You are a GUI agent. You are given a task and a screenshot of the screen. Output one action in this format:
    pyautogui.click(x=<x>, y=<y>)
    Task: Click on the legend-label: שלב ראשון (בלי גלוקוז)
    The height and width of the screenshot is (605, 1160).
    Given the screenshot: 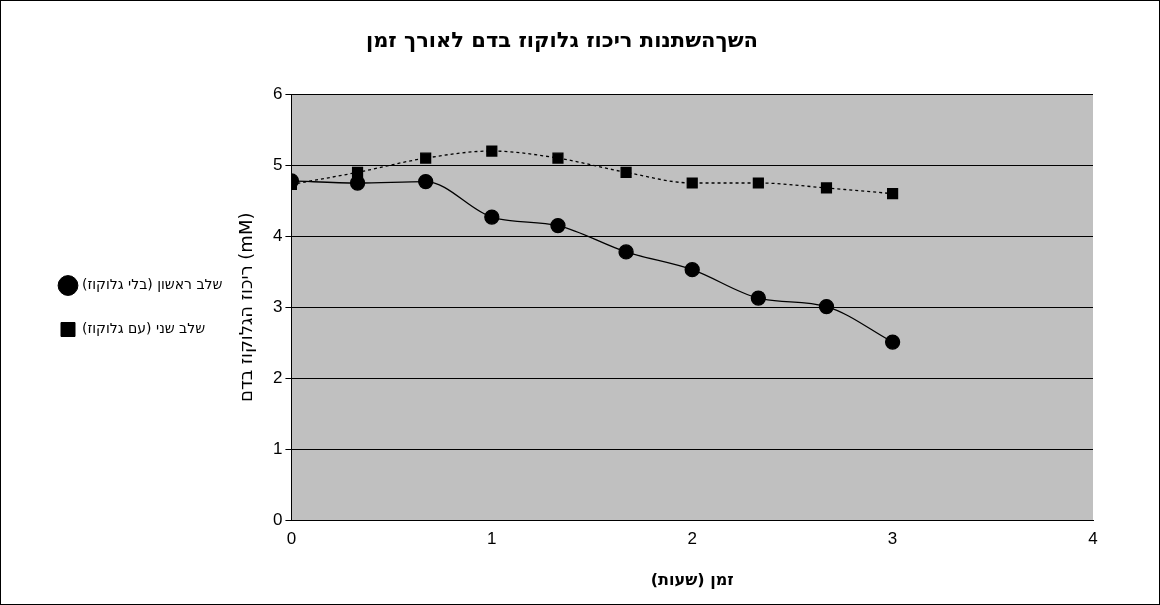 What is the action you would take?
    pyautogui.click(x=152, y=284)
    